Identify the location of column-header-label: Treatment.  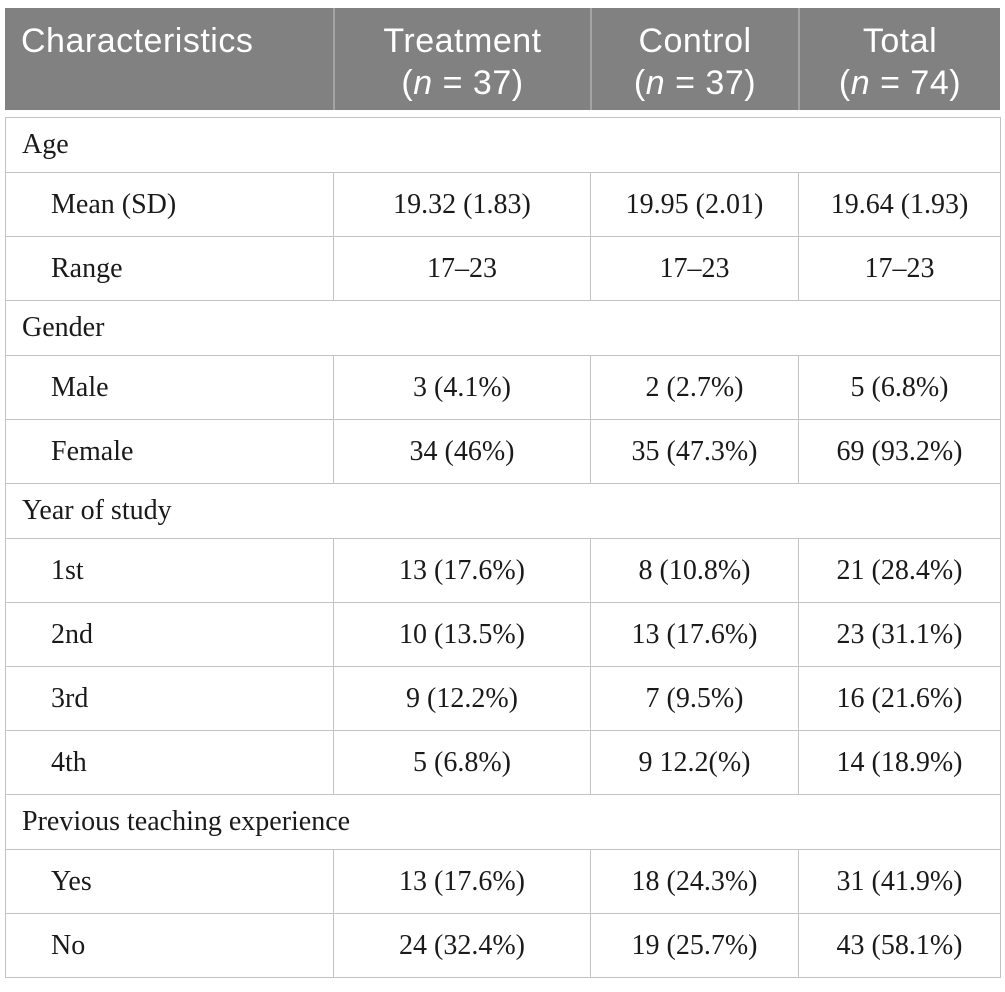
(462, 41).